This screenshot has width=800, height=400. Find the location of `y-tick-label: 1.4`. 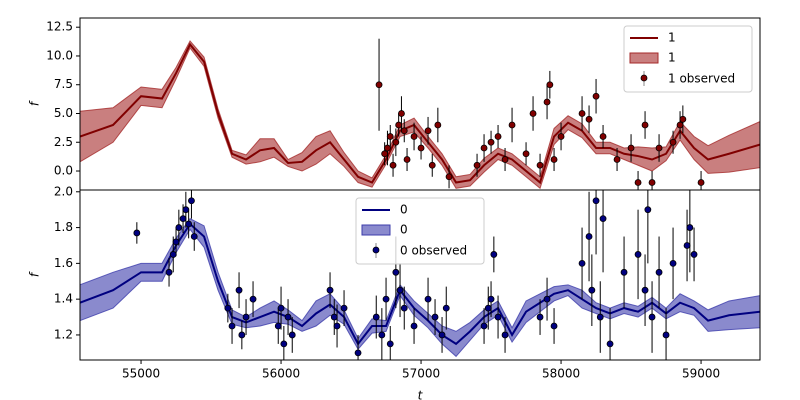

y-tick-label: 1.4 is located at coordinates (63, 299).